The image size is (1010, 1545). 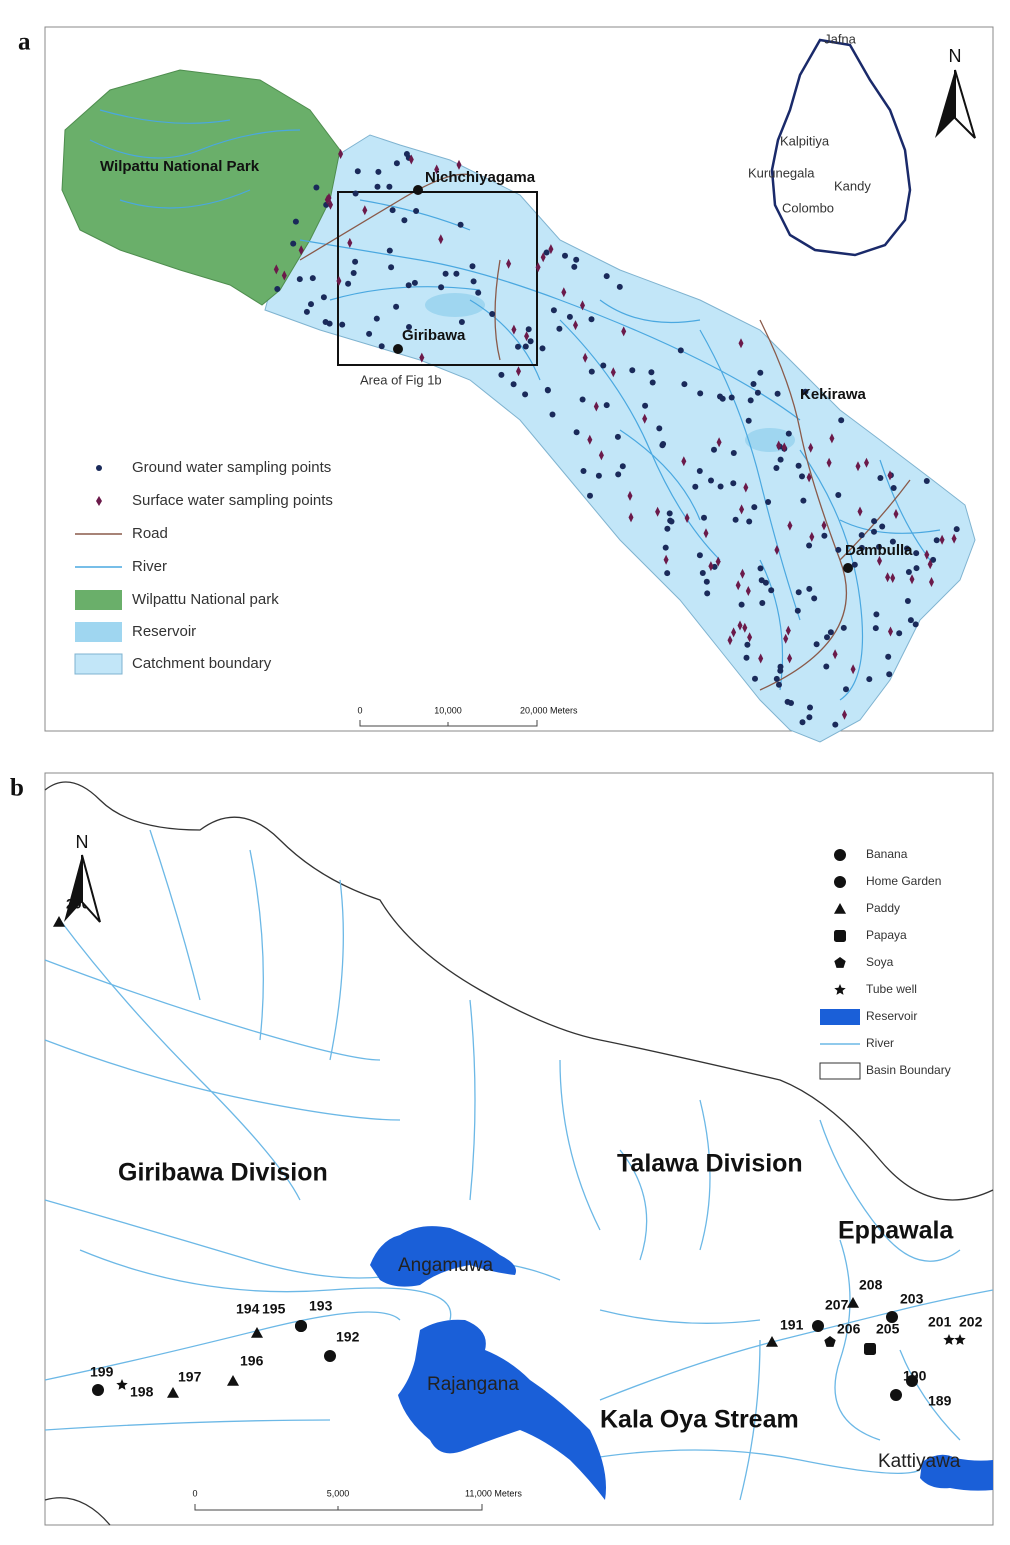 I want to click on wilpattu-park, so click(x=201, y=187).